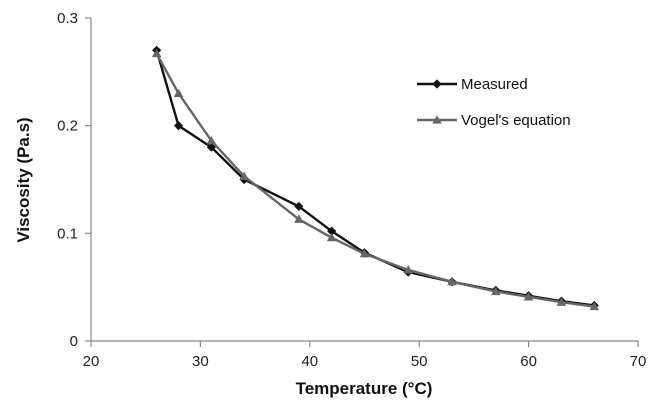 The width and height of the screenshot is (653, 400). What do you see at coordinates (528, 361) in the screenshot?
I see `x-tick-label: 60` at bounding box center [528, 361].